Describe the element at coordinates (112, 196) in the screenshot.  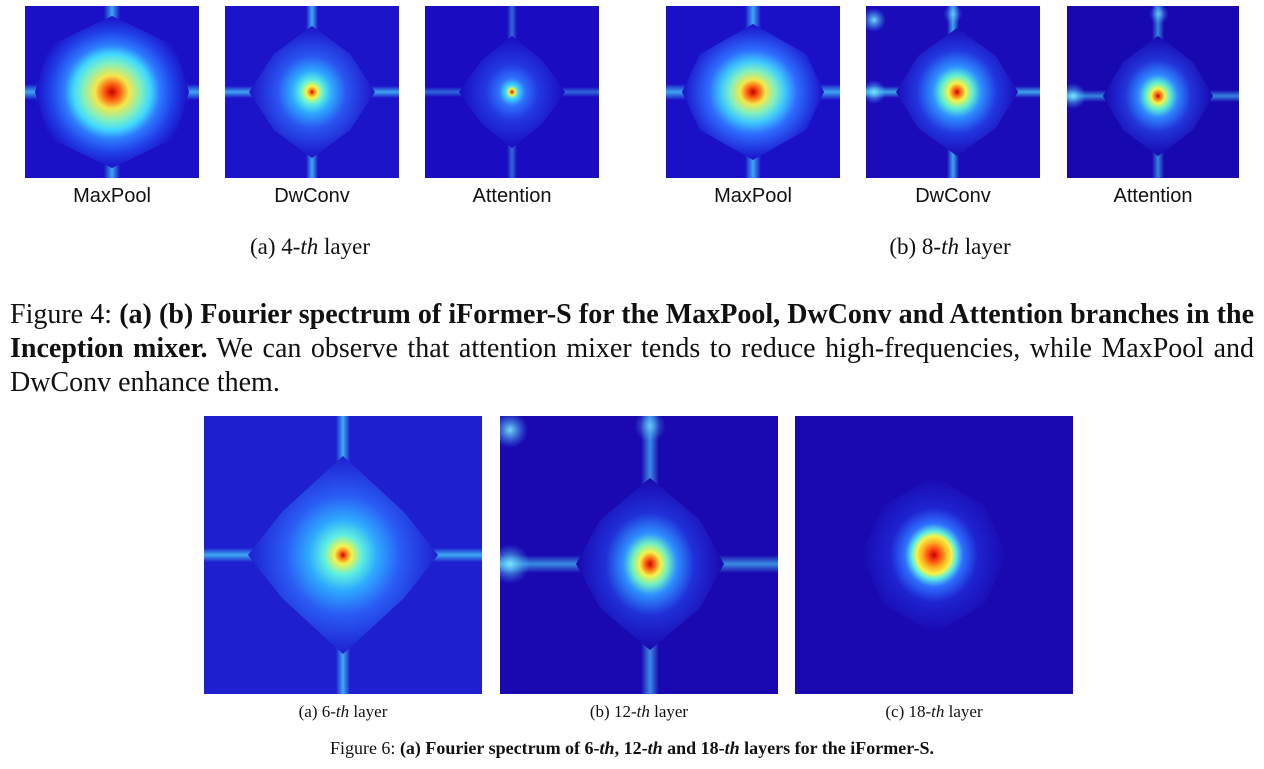
I see `panel-label-maxpool-4th: MaxPool` at that location.